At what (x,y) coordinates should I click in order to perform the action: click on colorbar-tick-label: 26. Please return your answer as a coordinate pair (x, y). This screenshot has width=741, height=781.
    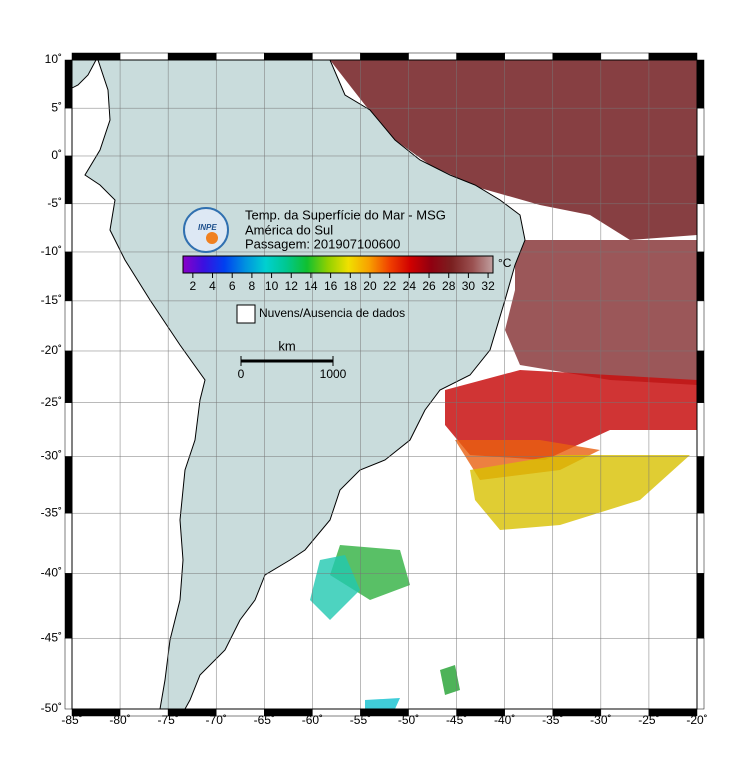
    Looking at the image, I should click on (429, 286).